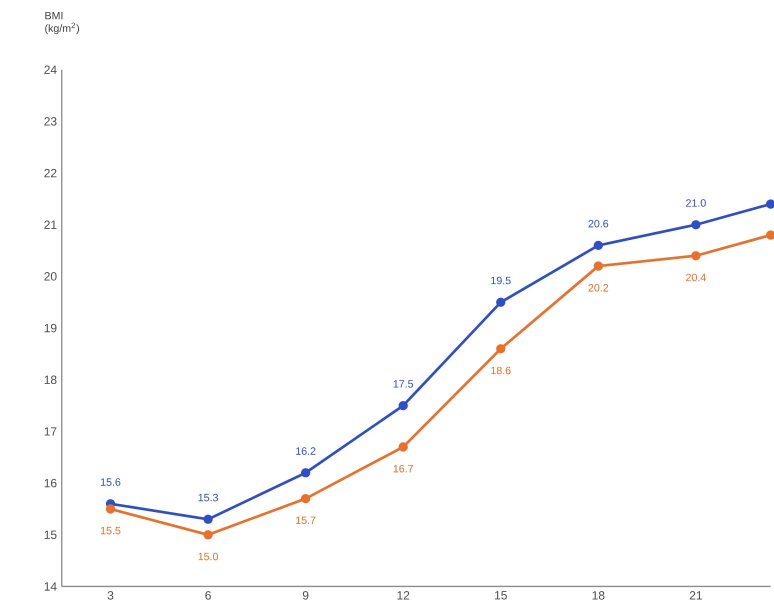  I want to click on data-label: 15.0, so click(208, 556).